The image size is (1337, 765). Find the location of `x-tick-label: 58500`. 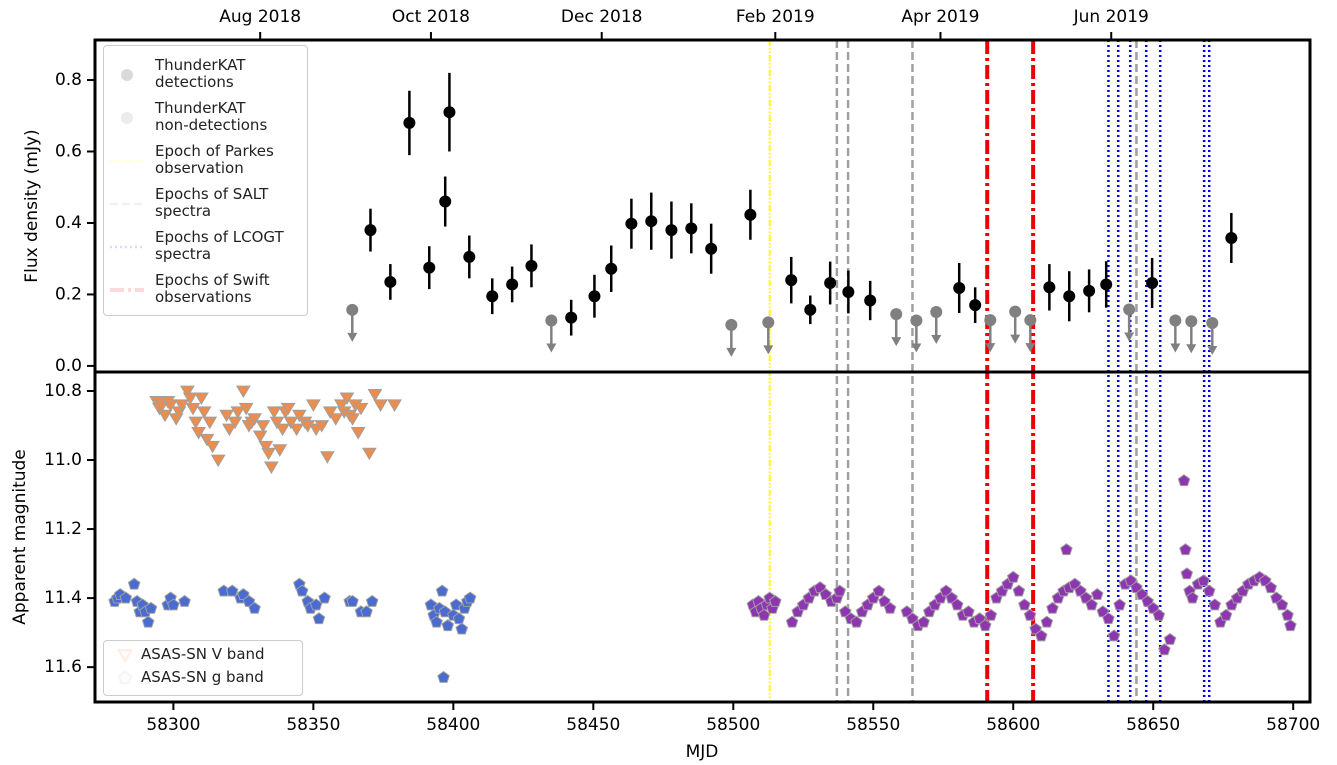

x-tick-label: 58500 is located at coordinates (733, 725).